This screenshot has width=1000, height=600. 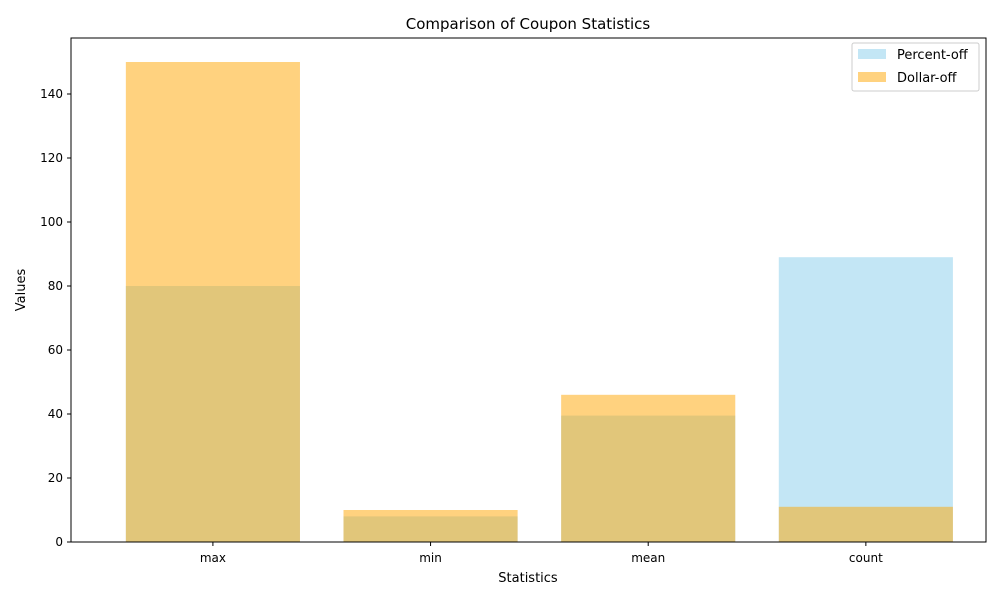 What do you see at coordinates (51, 222) in the screenshot?
I see `y-tick-label: 100` at bounding box center [51, 222].